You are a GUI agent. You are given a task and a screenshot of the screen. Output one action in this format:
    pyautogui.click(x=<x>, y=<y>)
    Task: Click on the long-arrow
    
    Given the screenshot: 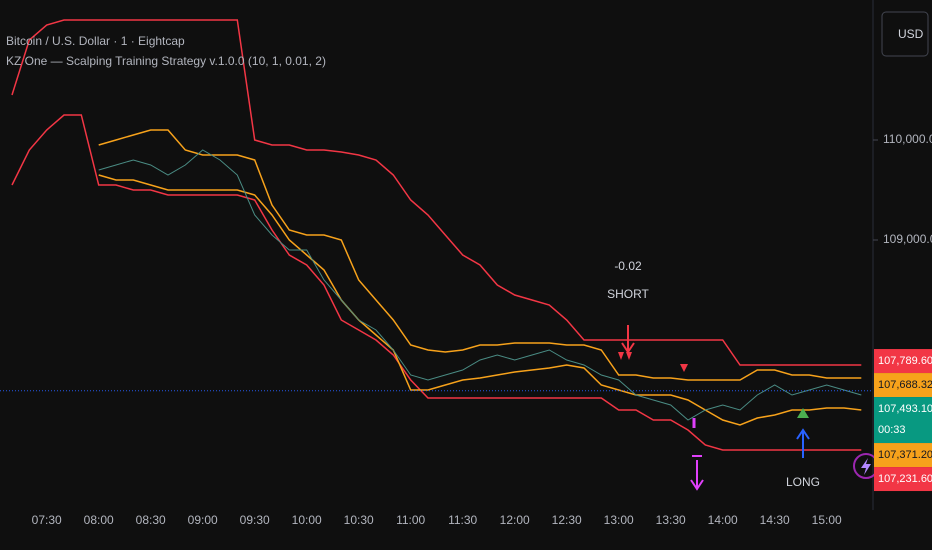 What is the action you would take?
    pyautogui.click(x=803, y=443)
    